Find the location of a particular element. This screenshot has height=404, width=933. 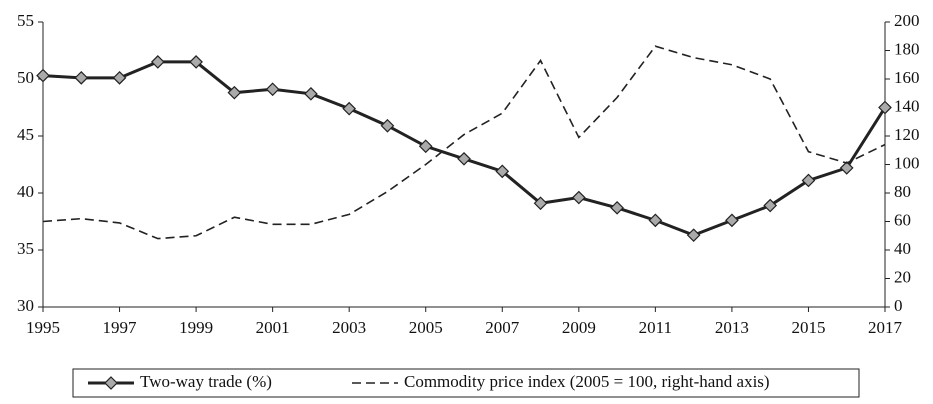

y-tick-label: 35 is located at coordinates (25, 248).